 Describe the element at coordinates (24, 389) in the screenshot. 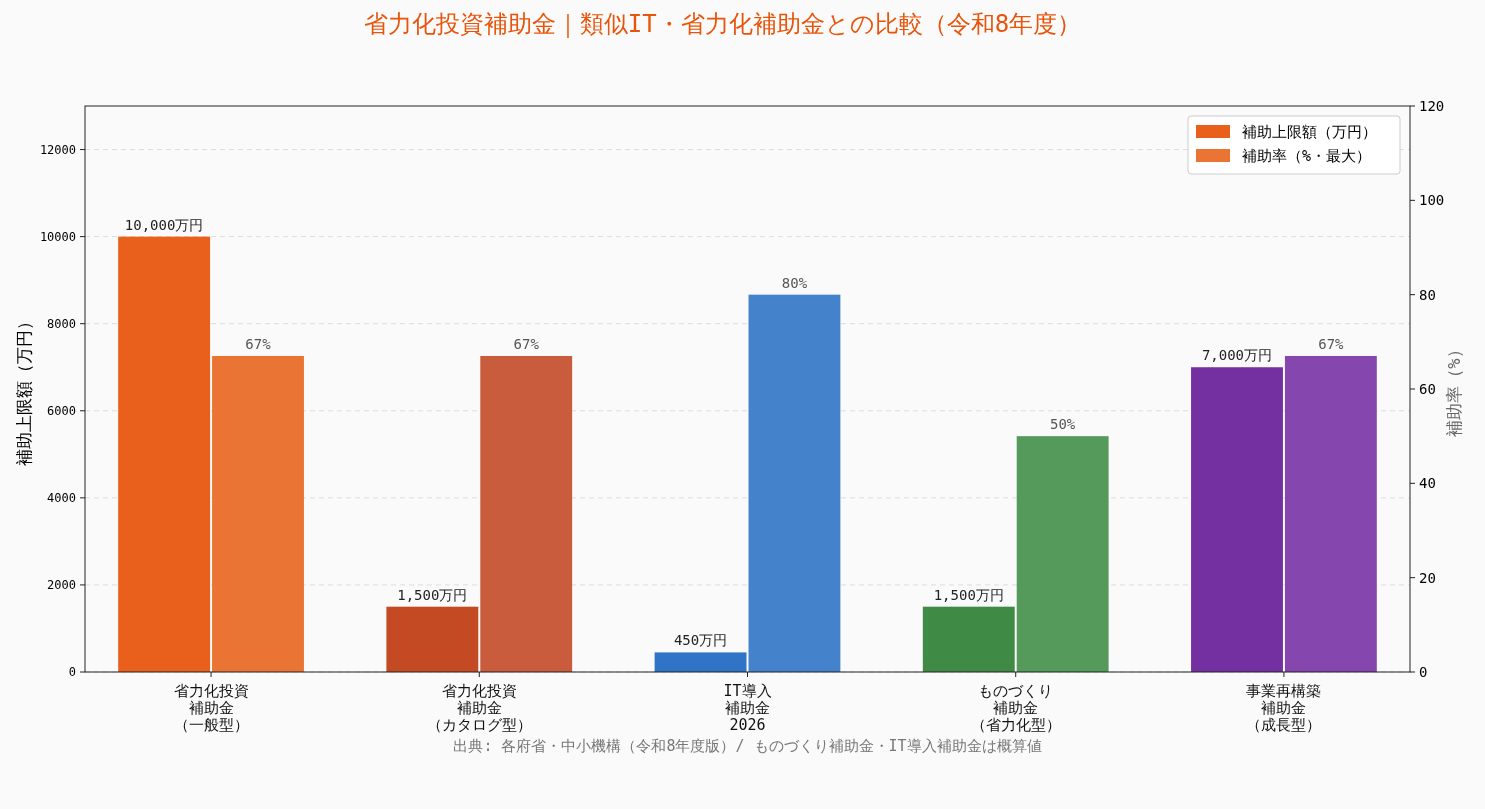

I see `y-axis-title: 補助上限額（万円）` at that location.